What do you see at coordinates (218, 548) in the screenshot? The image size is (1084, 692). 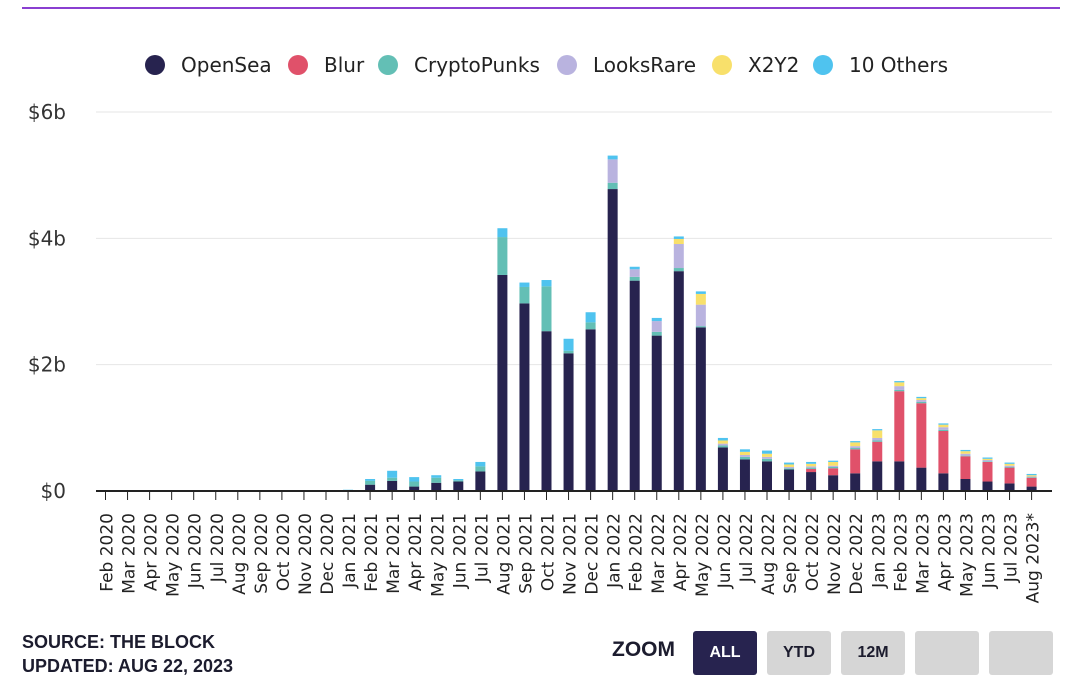 I see `x-tick-label: Jul 2020` at bounding box center [218, 548].